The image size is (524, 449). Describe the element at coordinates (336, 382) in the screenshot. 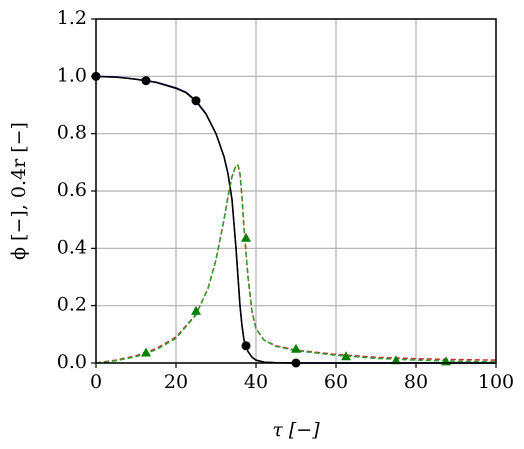

I see `x-tick-label: 60` at that location.